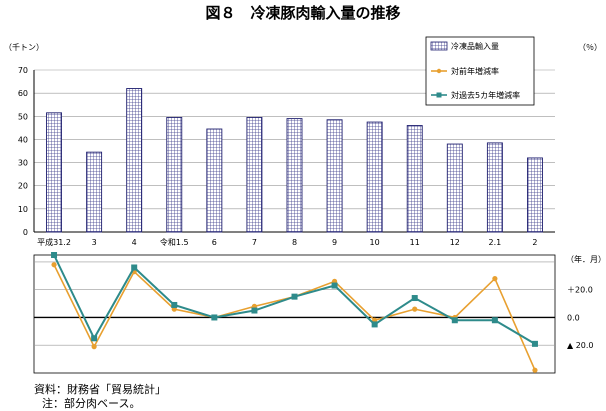 The image size is (606, 411). I want to click on top-ytick-label: 60, so click(23, 93).